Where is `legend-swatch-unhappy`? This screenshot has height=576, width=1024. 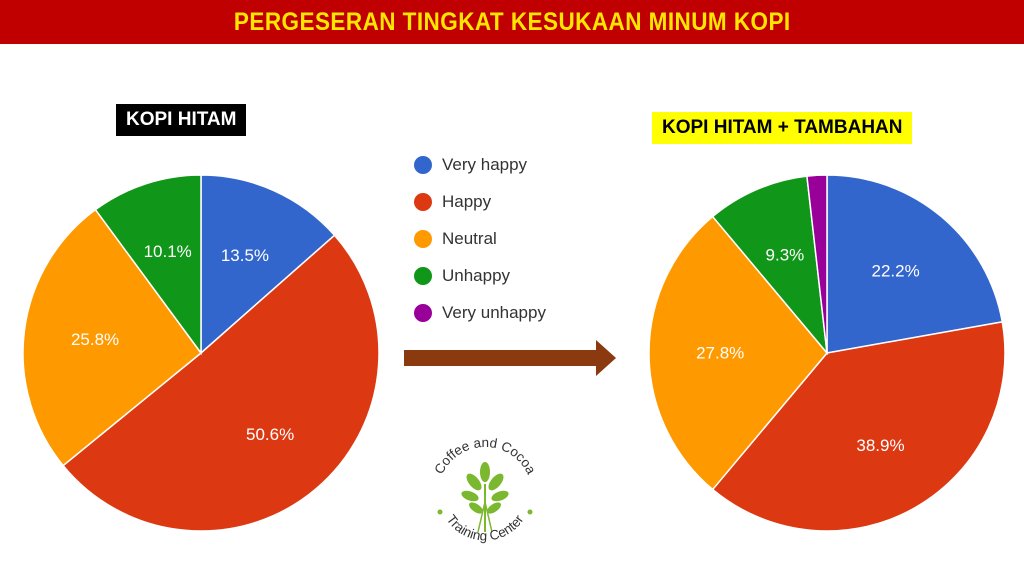
legend-swatch-unhappy is located at coordinates (423, 275).